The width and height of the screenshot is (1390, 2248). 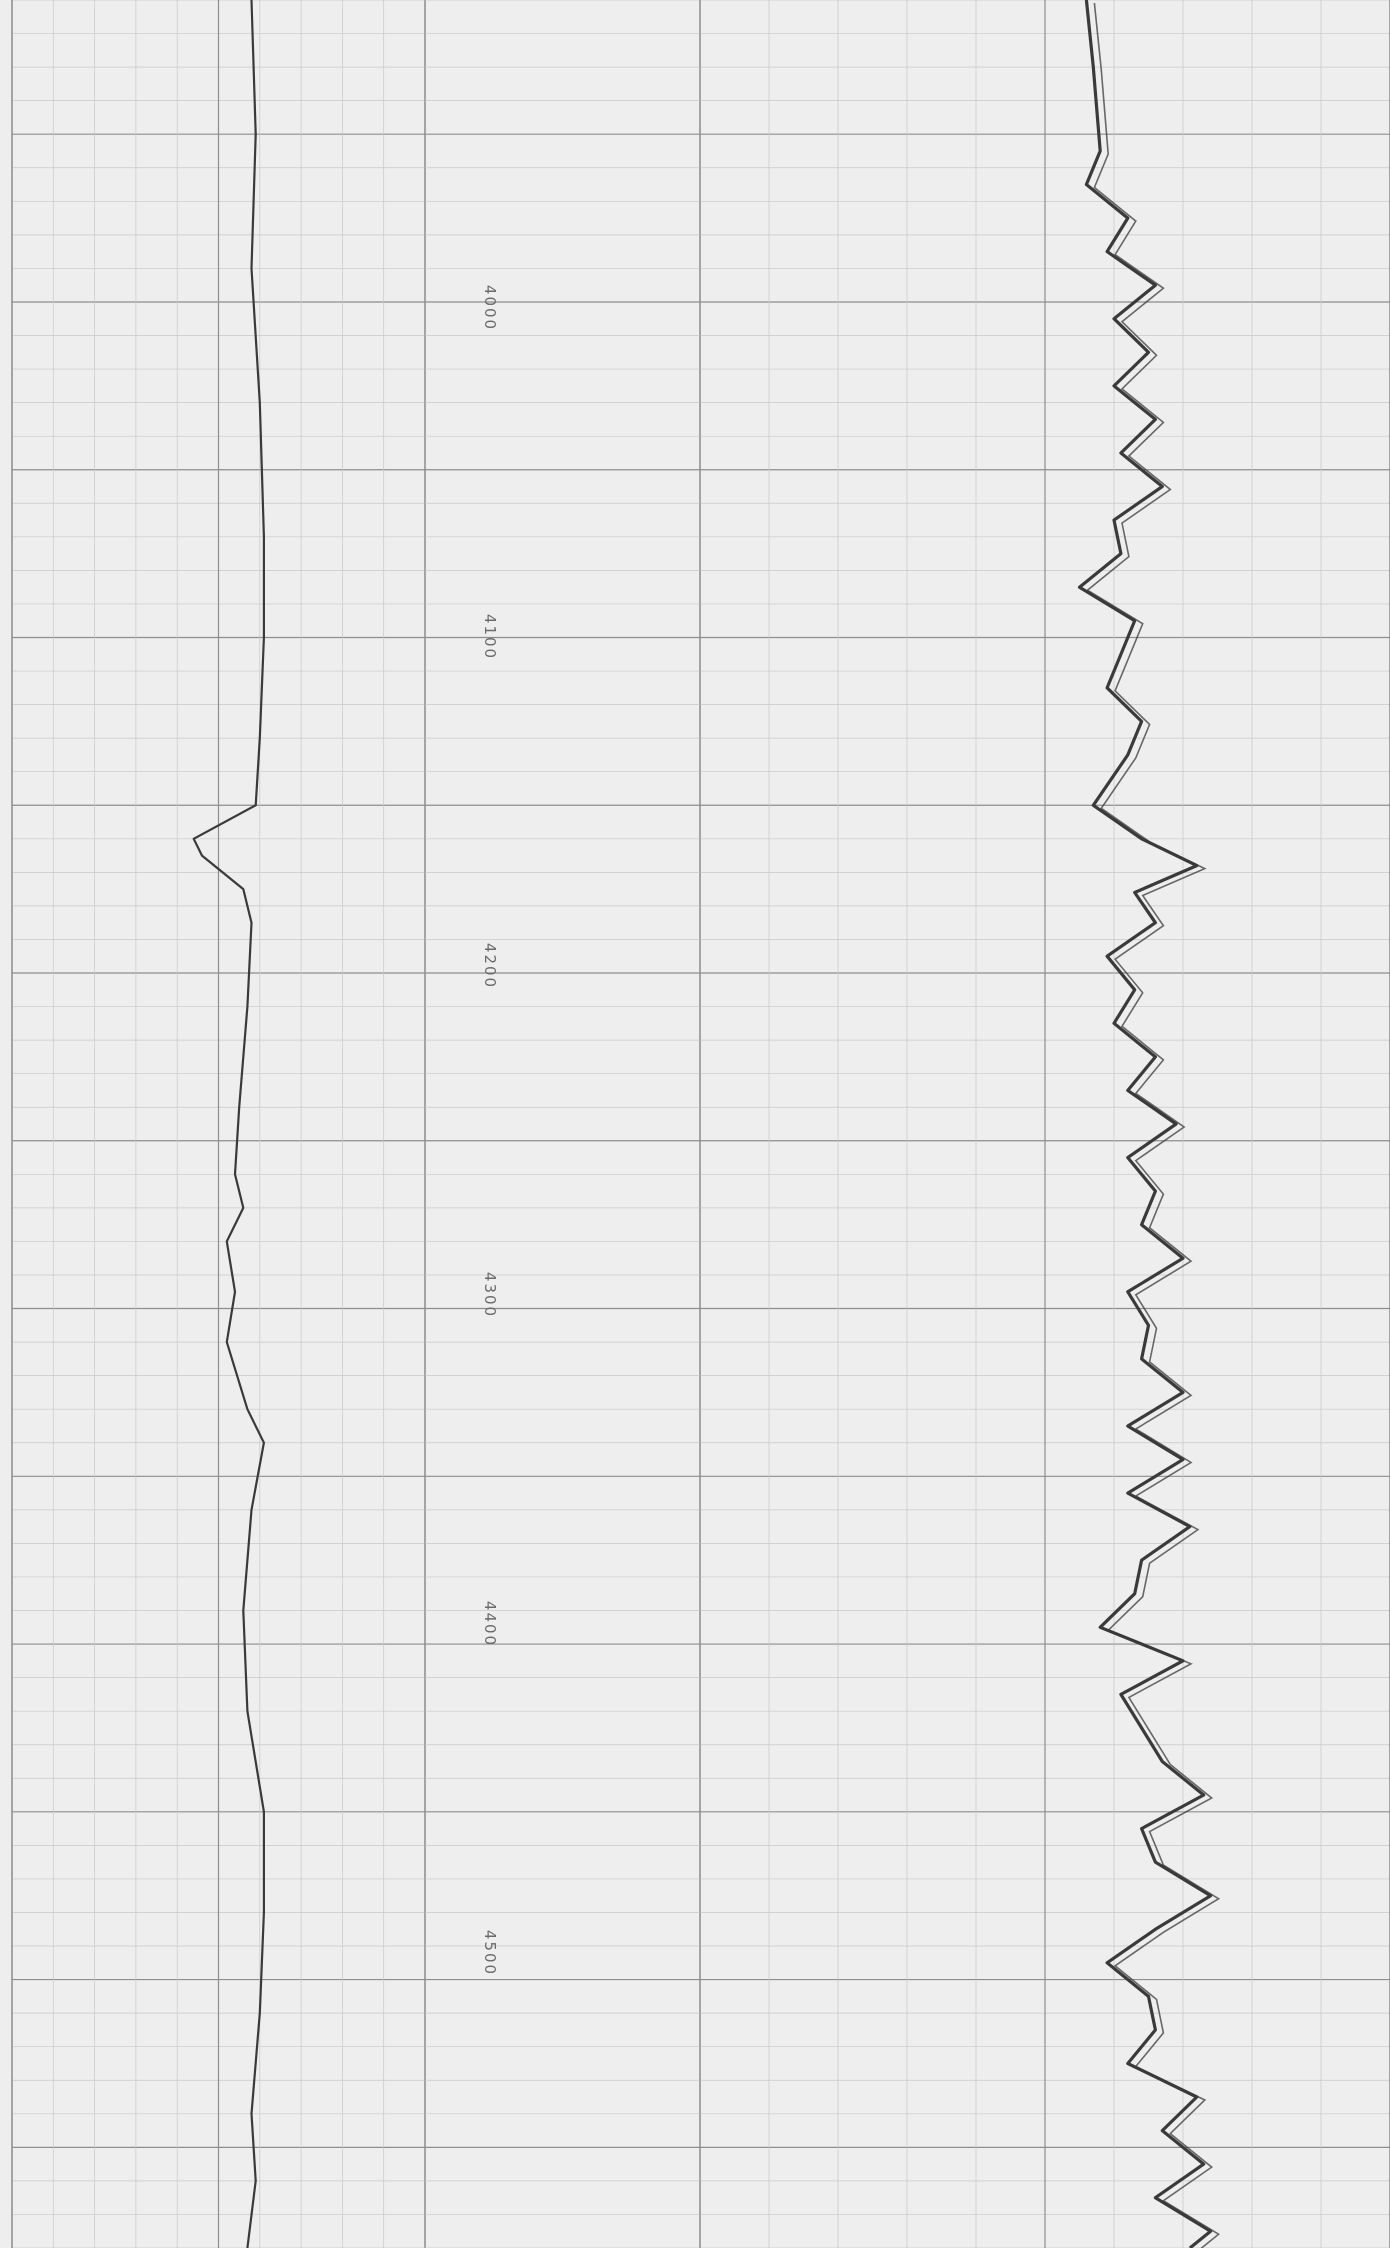 What do you see at coordinates (490, 637) in the screenshot?
I see `depth-tick-label: 4100` at bounding box center [490, 637].